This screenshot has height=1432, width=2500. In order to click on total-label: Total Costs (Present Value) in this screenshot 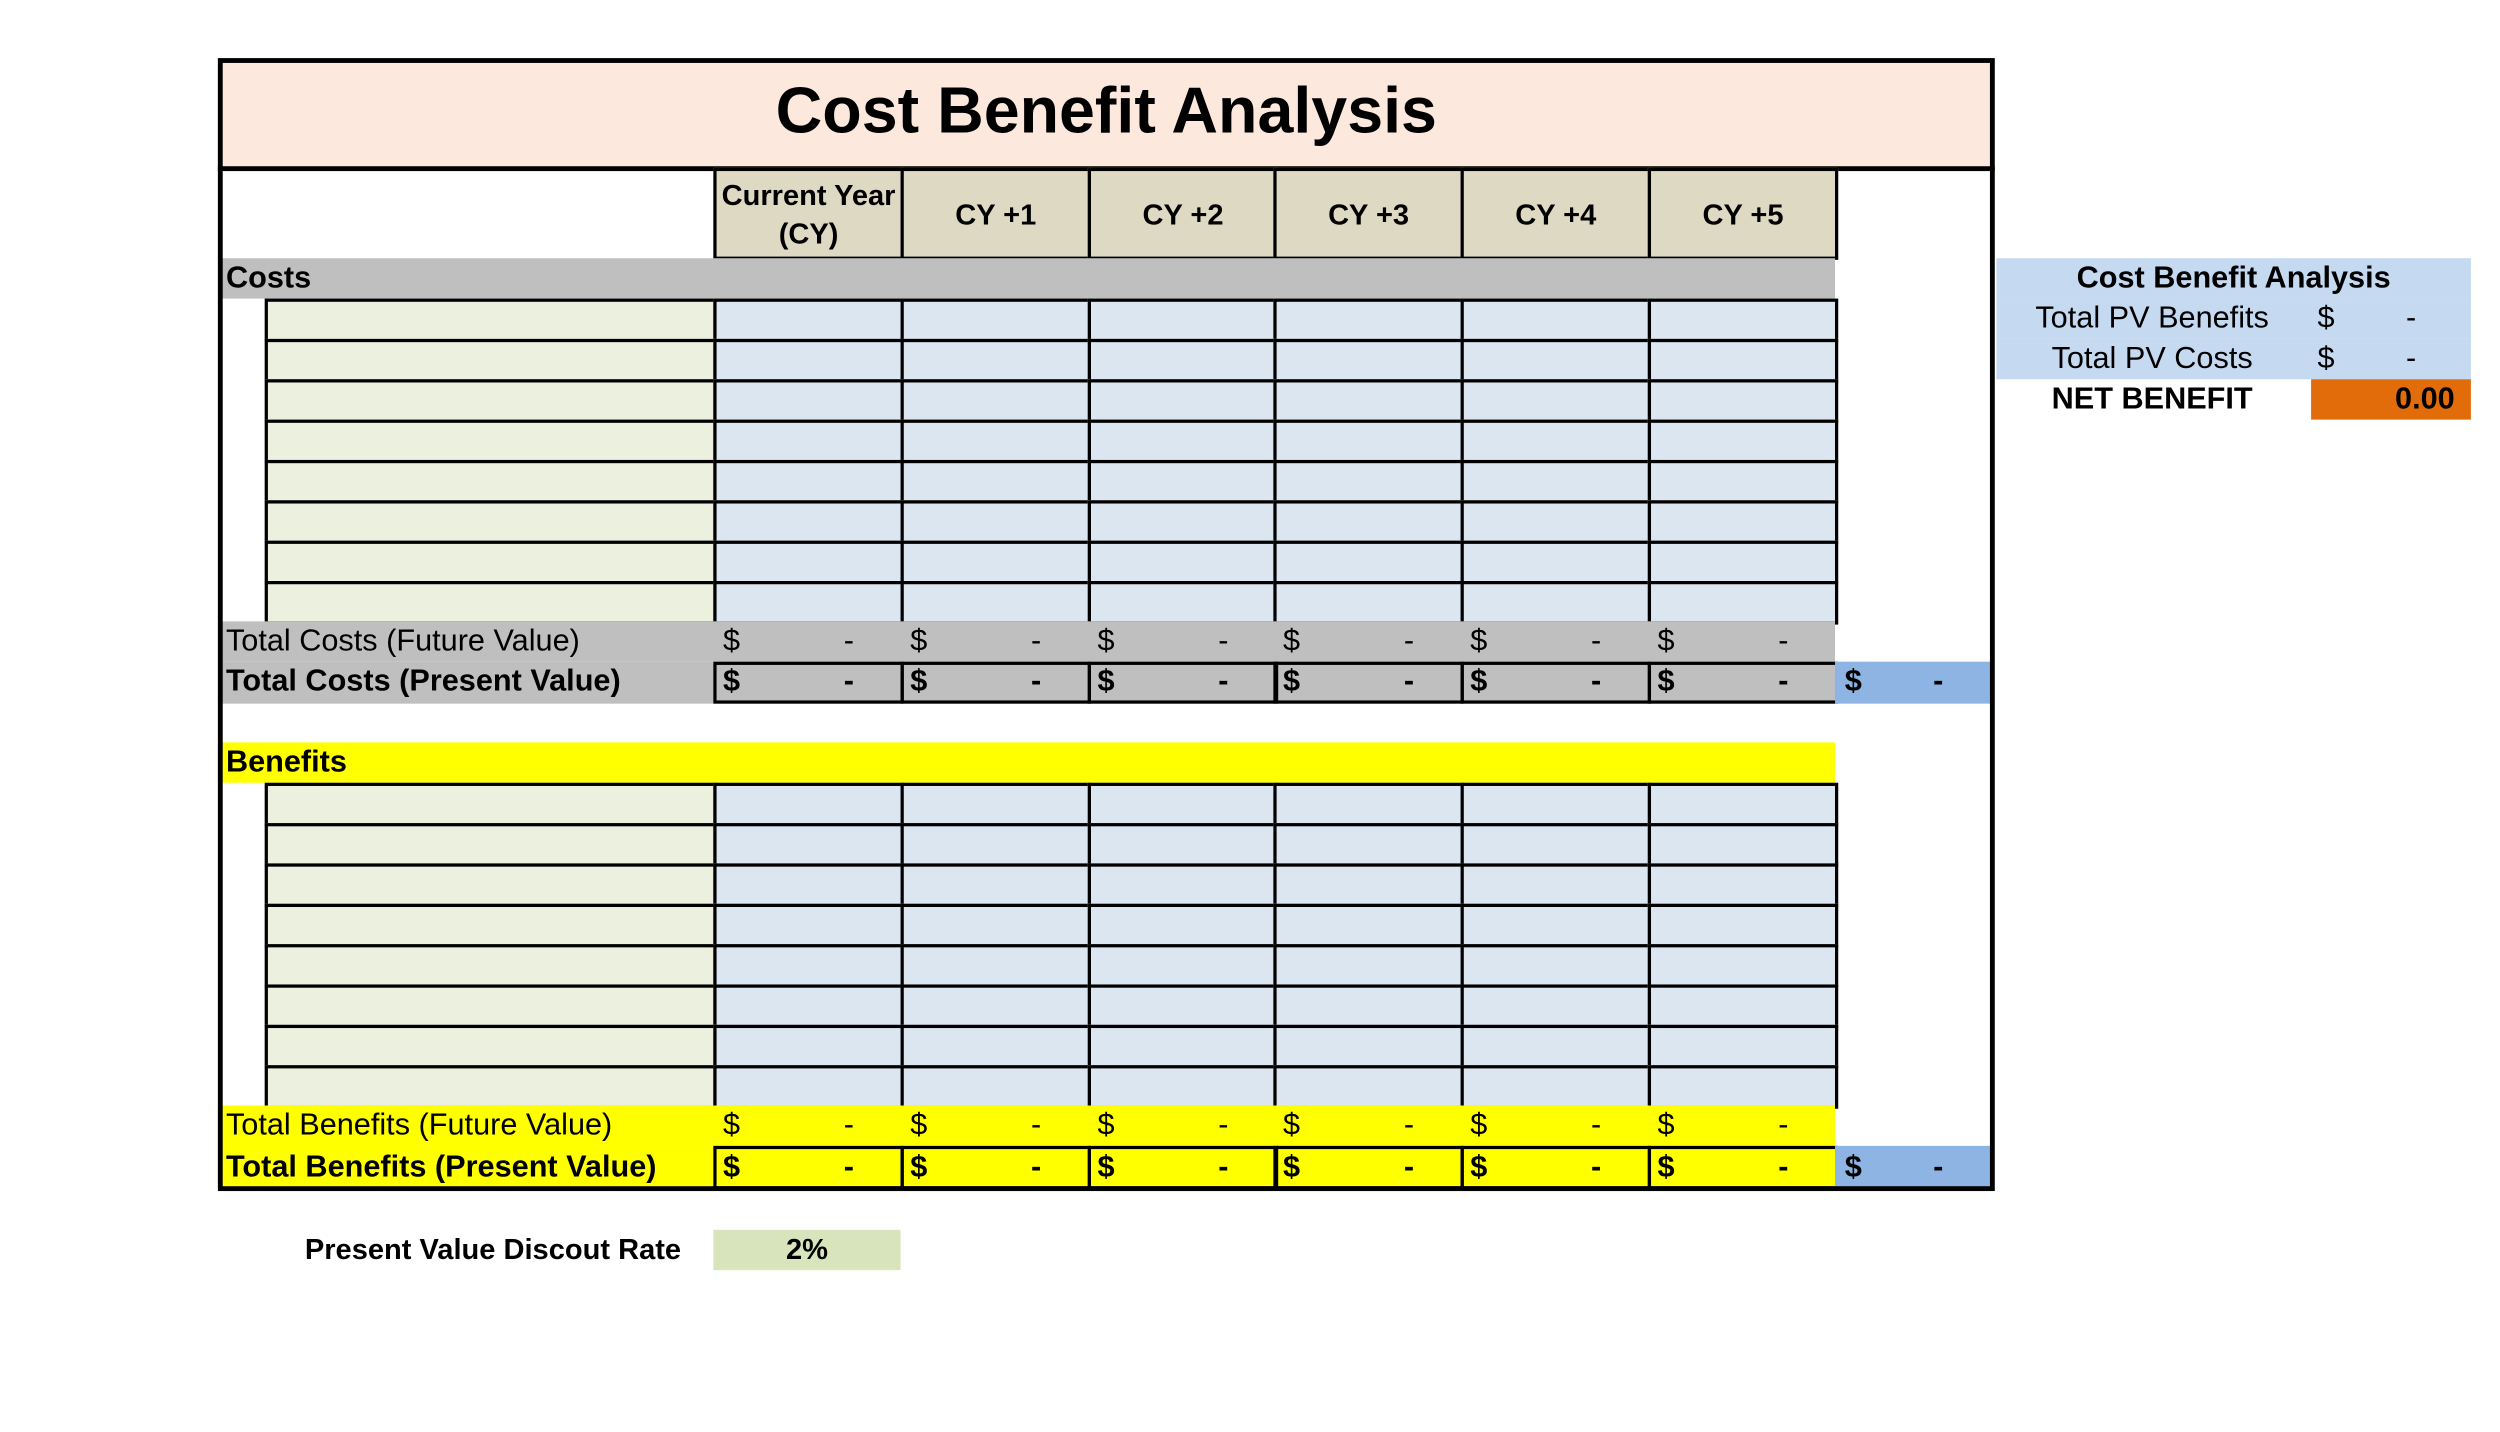, I will do `click(423, 681)`.